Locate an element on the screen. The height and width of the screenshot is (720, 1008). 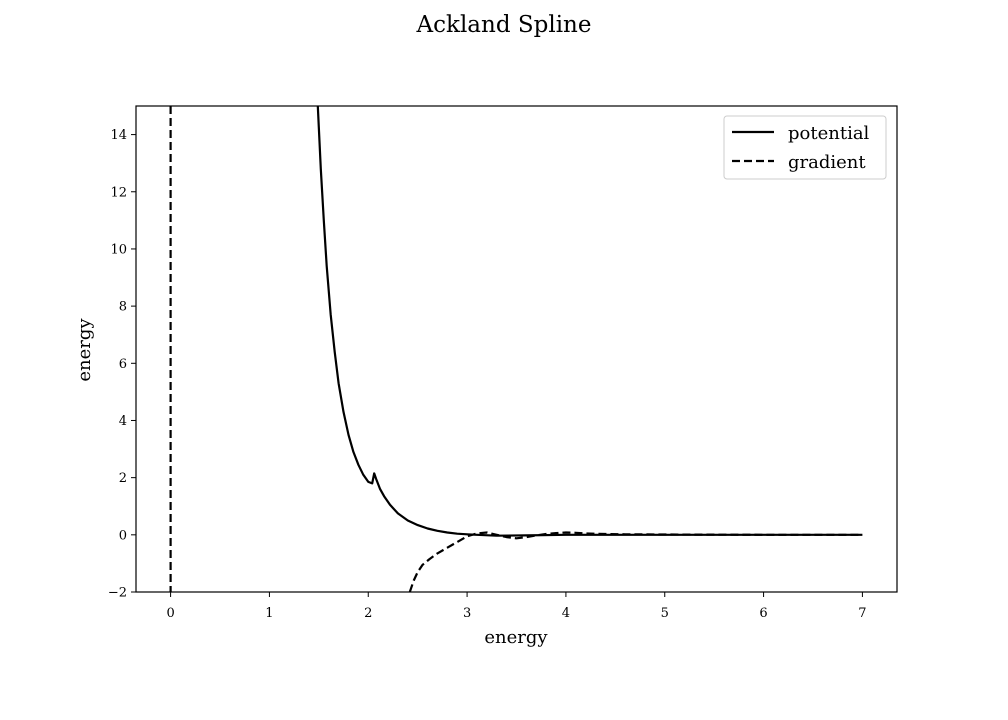
legend-label-gradient: gradient is located at coordinates (827, 162).